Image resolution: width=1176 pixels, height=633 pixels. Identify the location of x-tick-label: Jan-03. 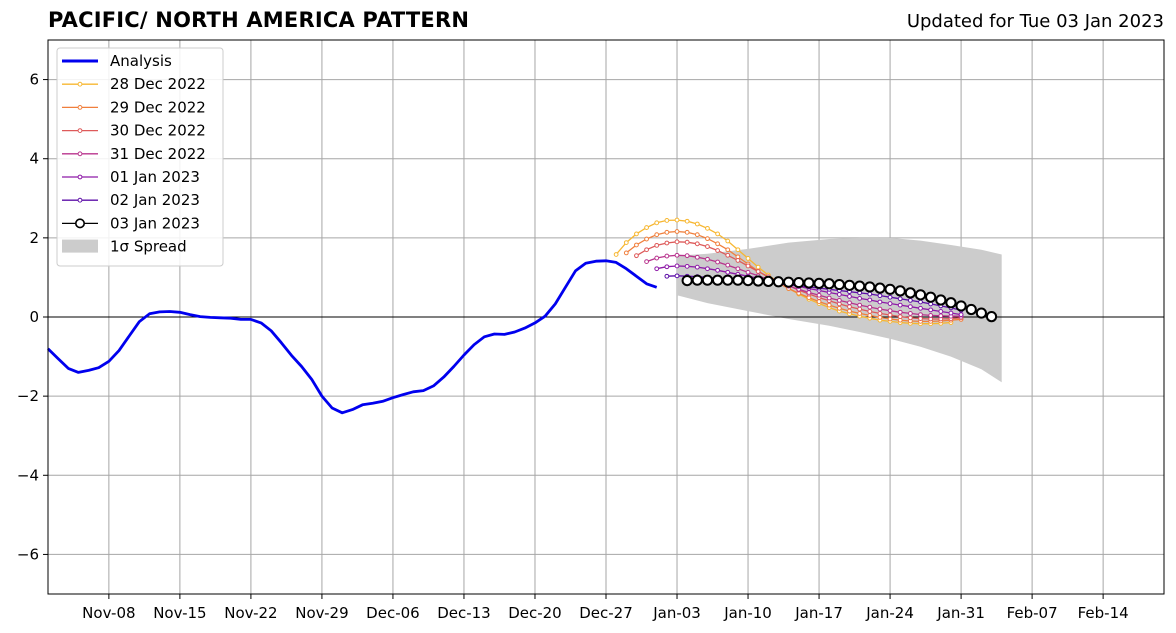
(676, 613).